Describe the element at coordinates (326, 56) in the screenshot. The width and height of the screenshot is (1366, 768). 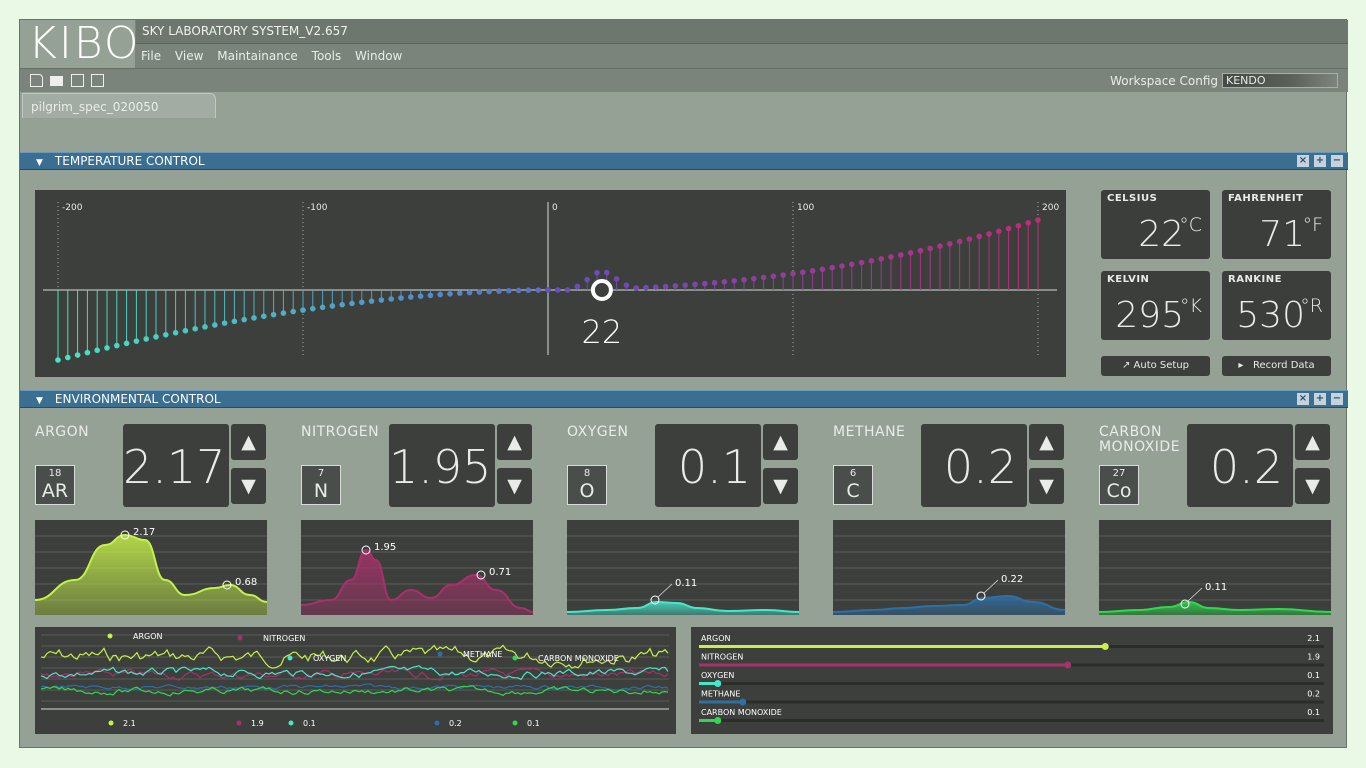
I see `menu-tools: Tools` at that location.